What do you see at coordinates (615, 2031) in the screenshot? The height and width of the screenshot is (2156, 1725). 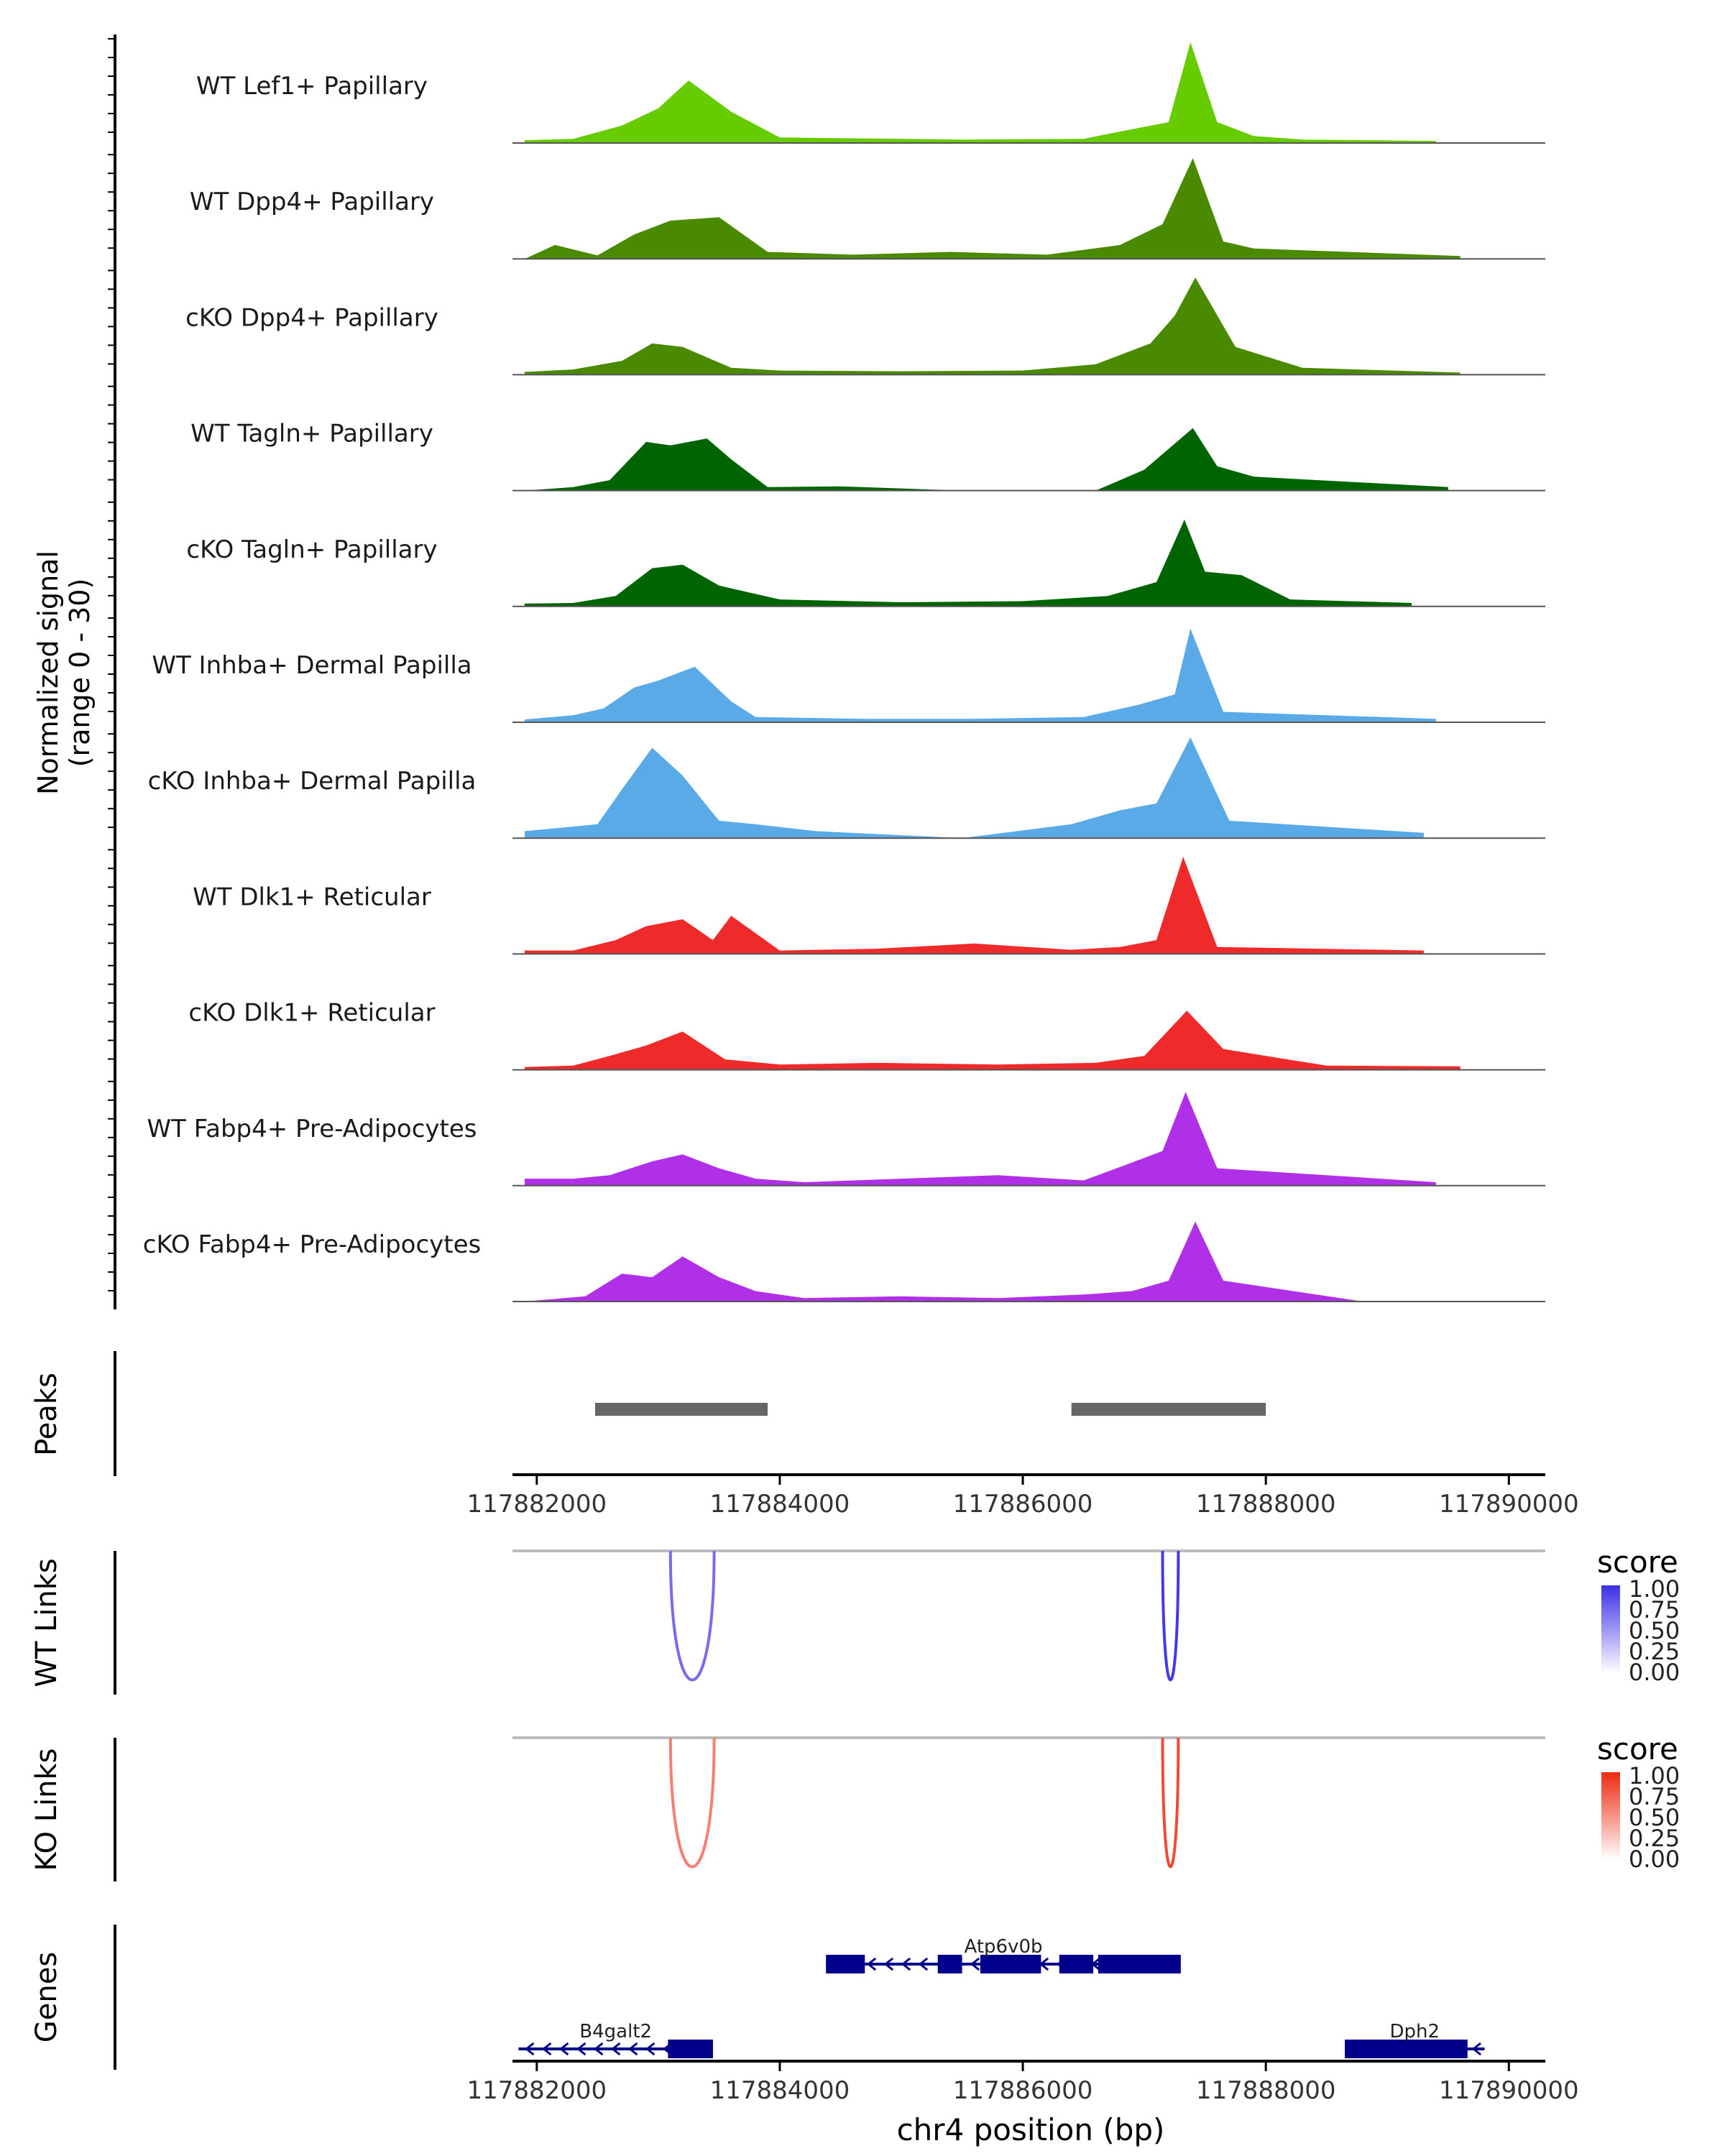 I see `gene-name: B4galt2` at bounding box center [615, 2031].